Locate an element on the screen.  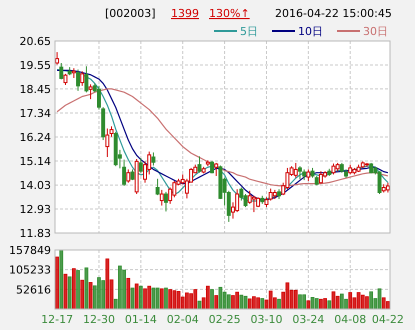
y-tick-label: 19.55 is located at coordinates (35, 65).